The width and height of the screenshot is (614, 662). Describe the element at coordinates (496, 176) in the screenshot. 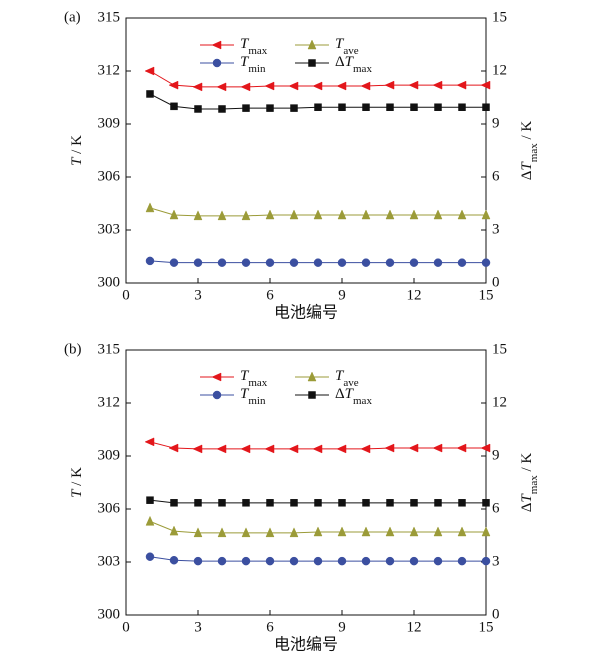

I see `y2-tick-label: 6` at that location.